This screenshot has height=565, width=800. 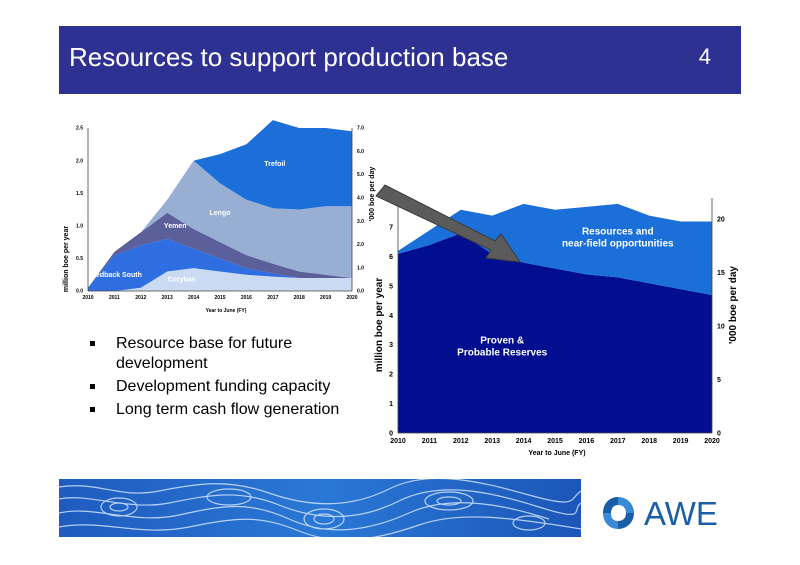 What do you see at coordinates (719, 380) in the screenshot?
I see `y2-tick-label: 5` at bounding box center [719, 380].